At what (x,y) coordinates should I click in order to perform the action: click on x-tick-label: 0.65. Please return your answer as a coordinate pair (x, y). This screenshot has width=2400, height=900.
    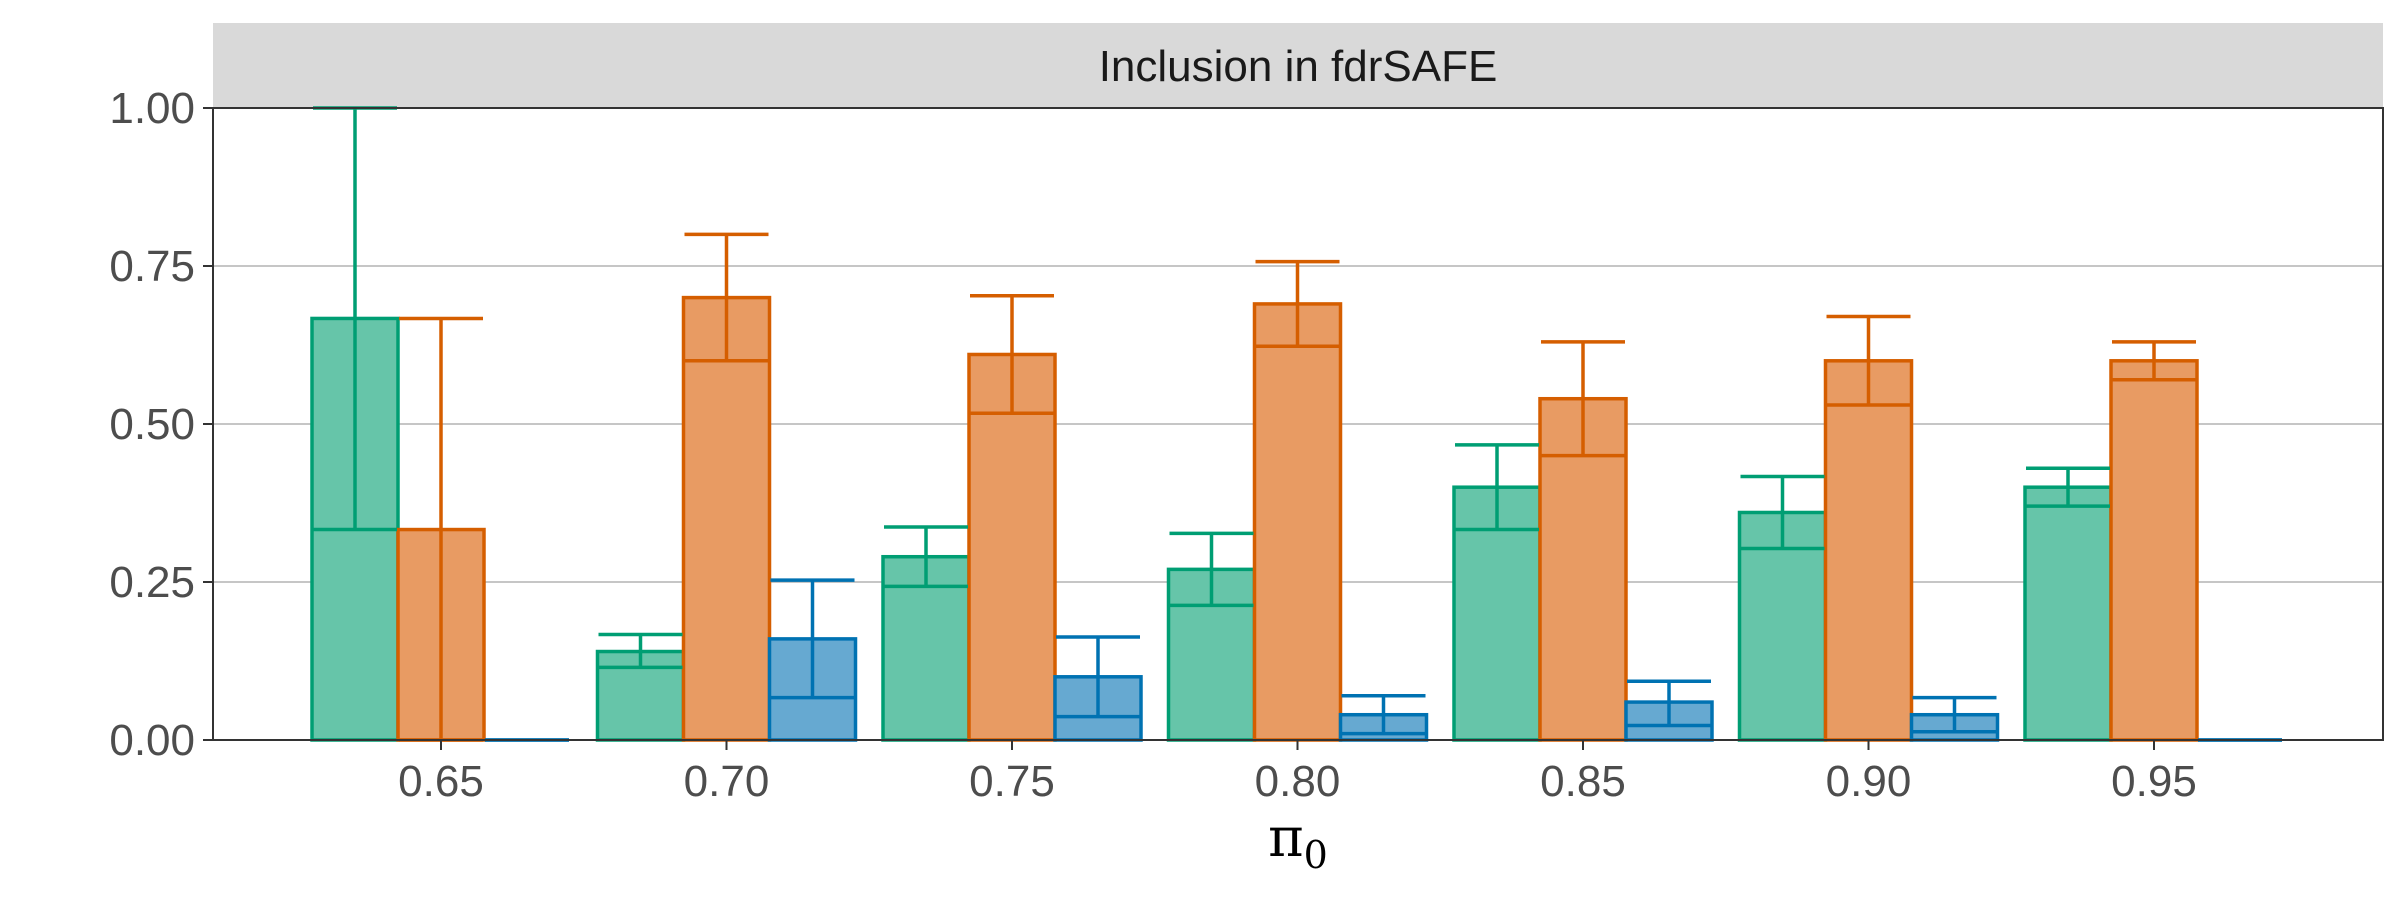
    Looking at the image, I should click on (441, 781).